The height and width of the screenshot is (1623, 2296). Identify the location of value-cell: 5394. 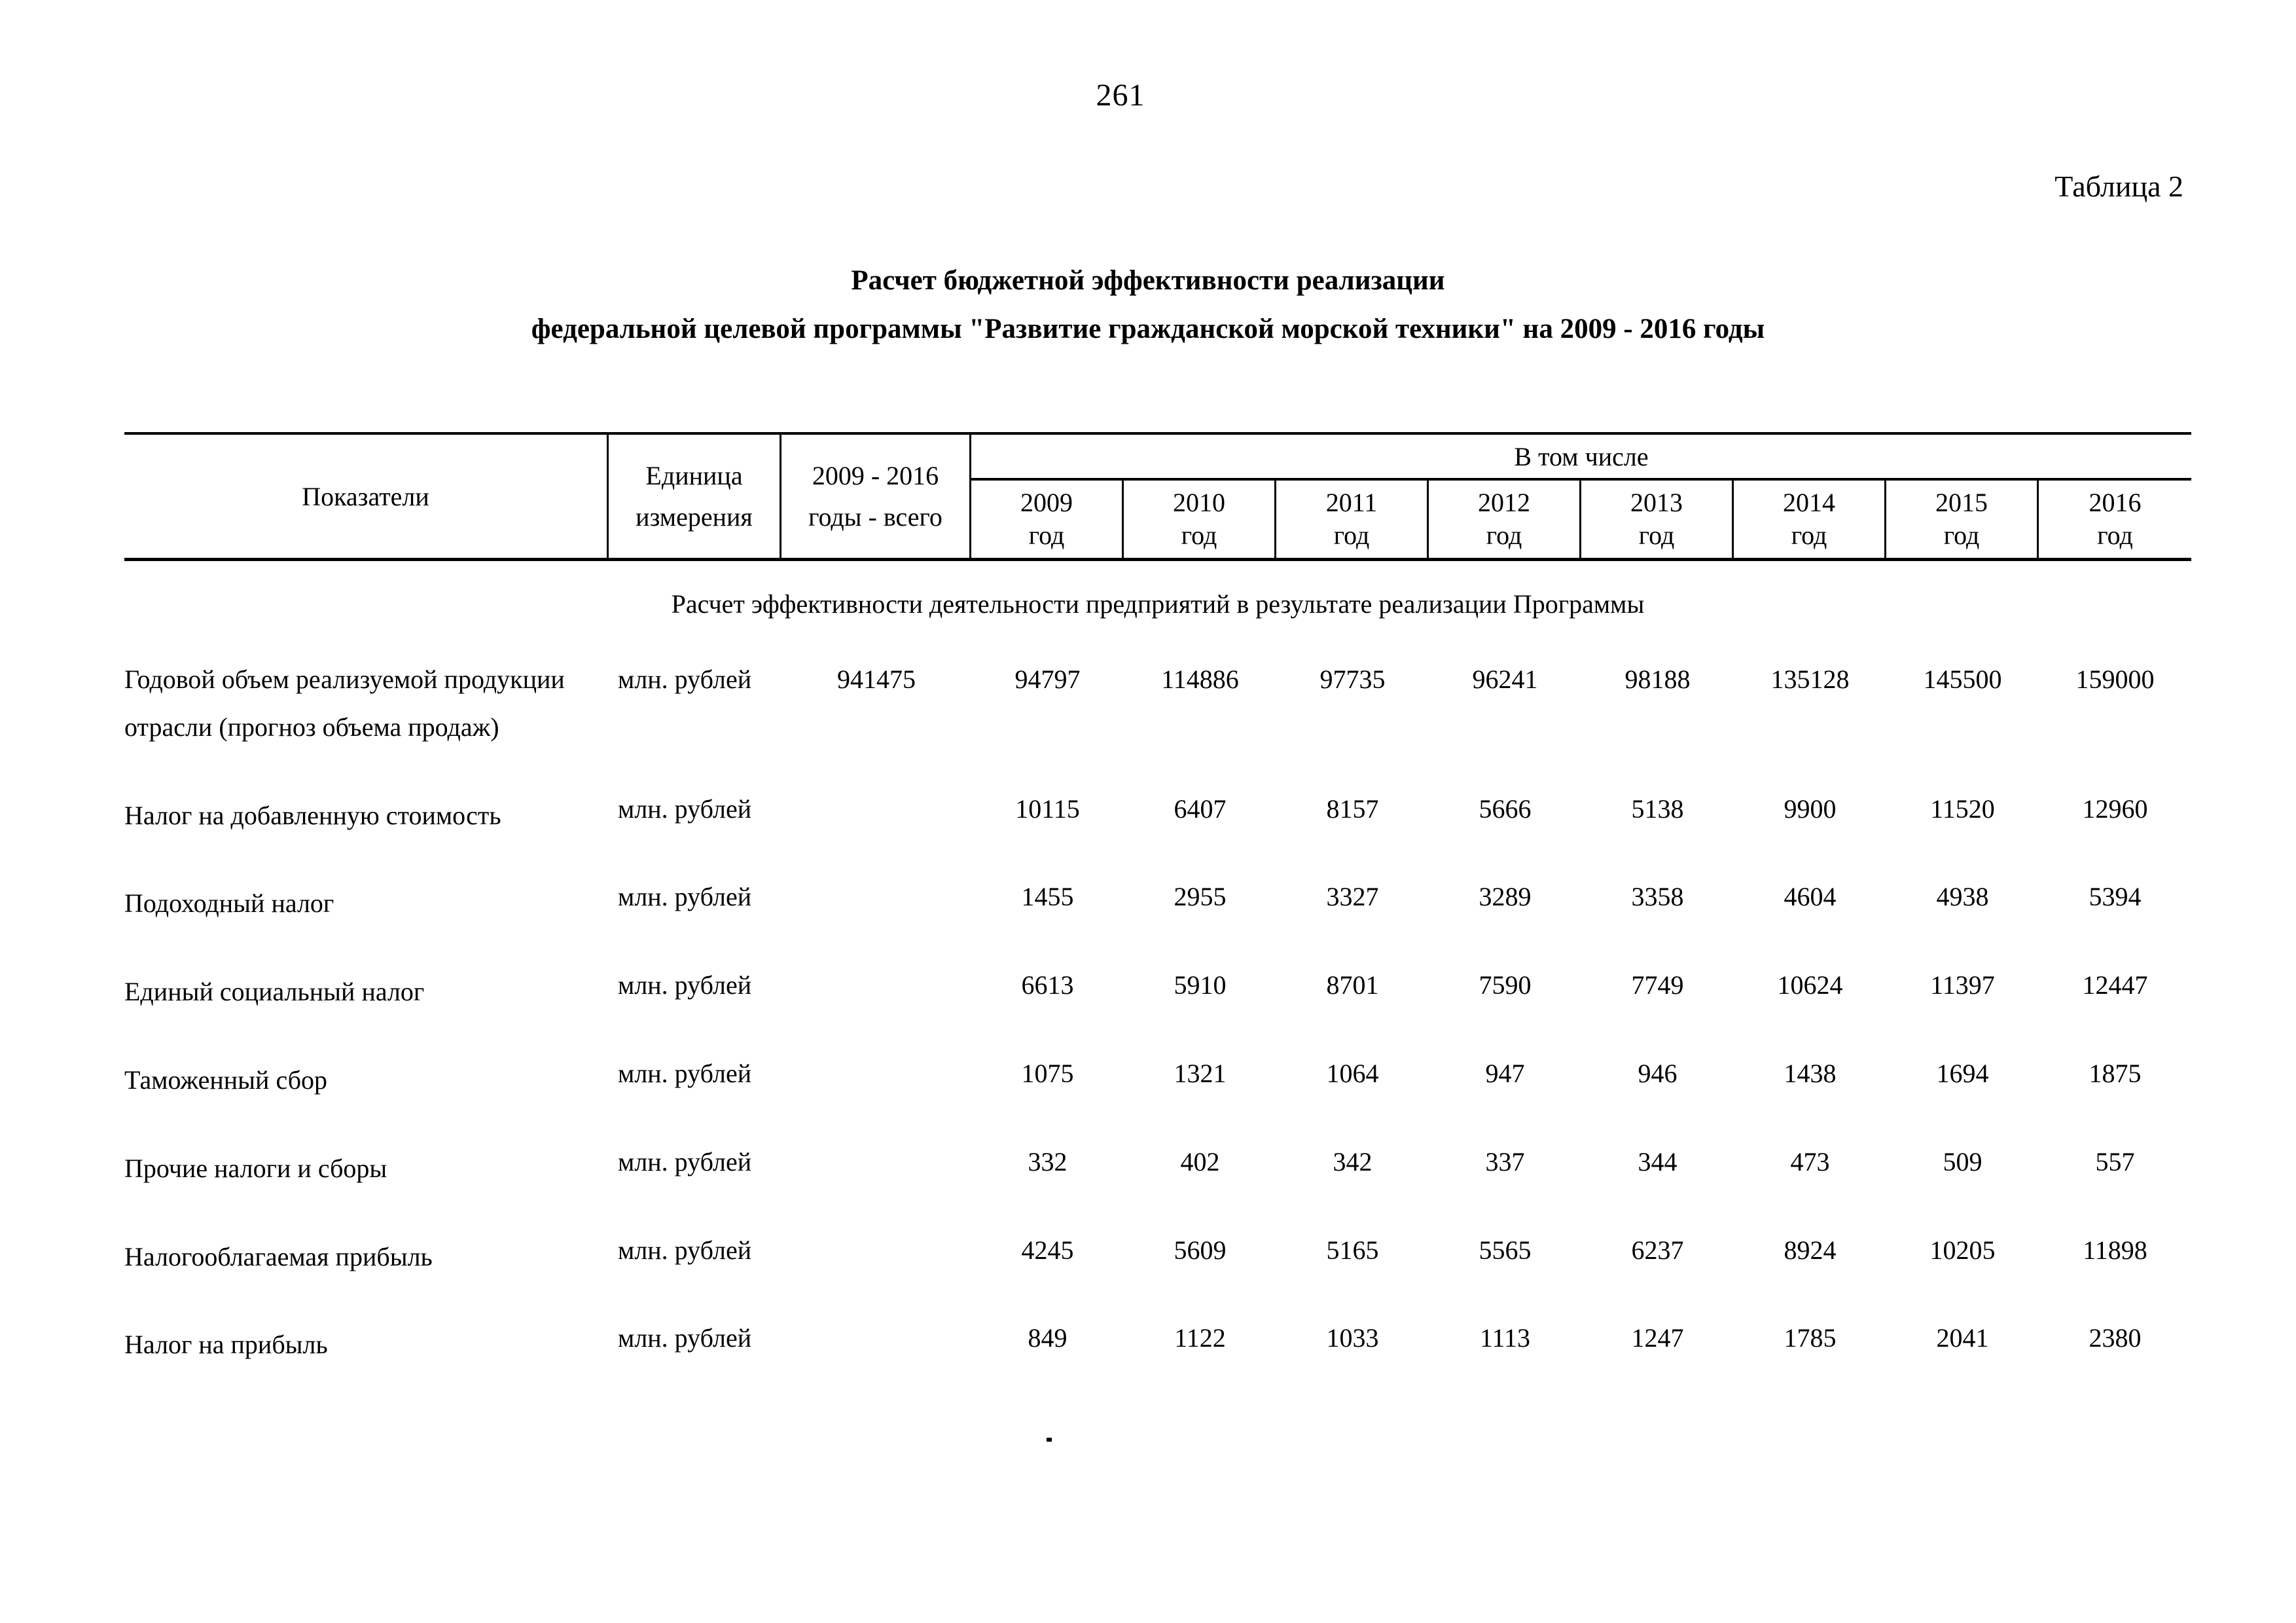
(2115, 897).